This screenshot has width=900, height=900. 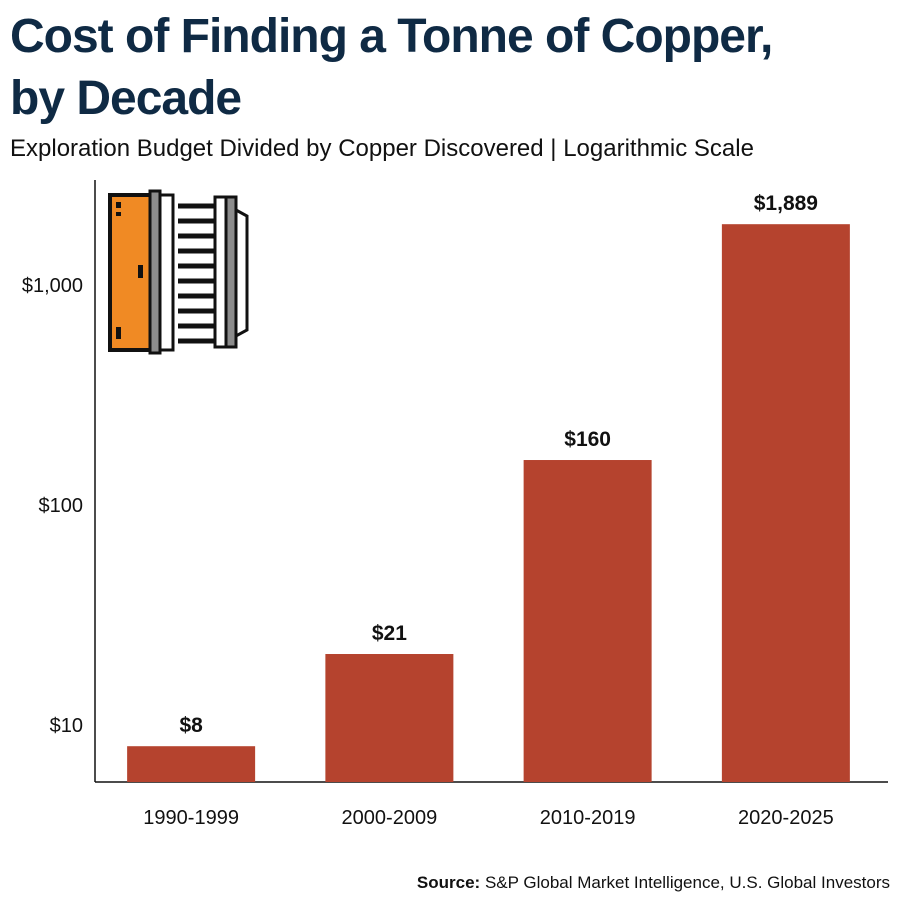 I want to click on x-tick-label: 1990-1999, so click(x=191, y=818).